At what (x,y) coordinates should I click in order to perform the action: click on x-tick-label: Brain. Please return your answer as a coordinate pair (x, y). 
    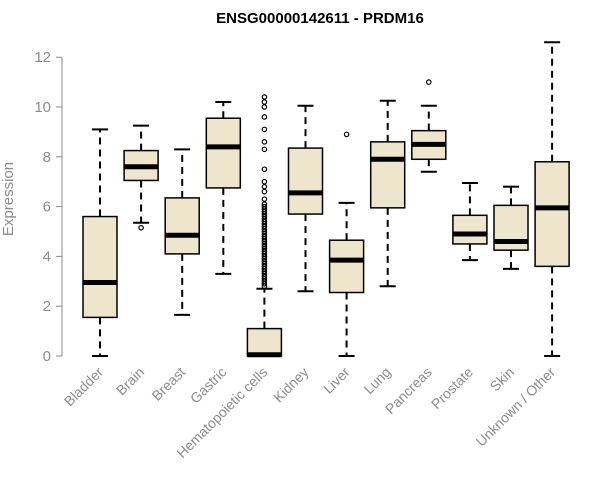
    Looking at the image, I should click on (130, 381).